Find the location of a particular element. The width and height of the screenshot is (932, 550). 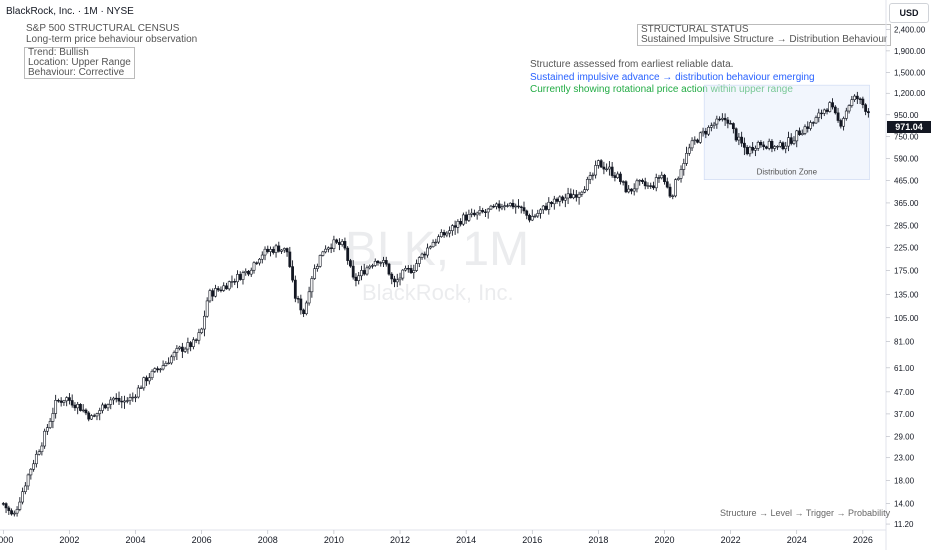

census-title: S&P 500 STRUCTURAL CENSUS is located at coordinates (103, 28).